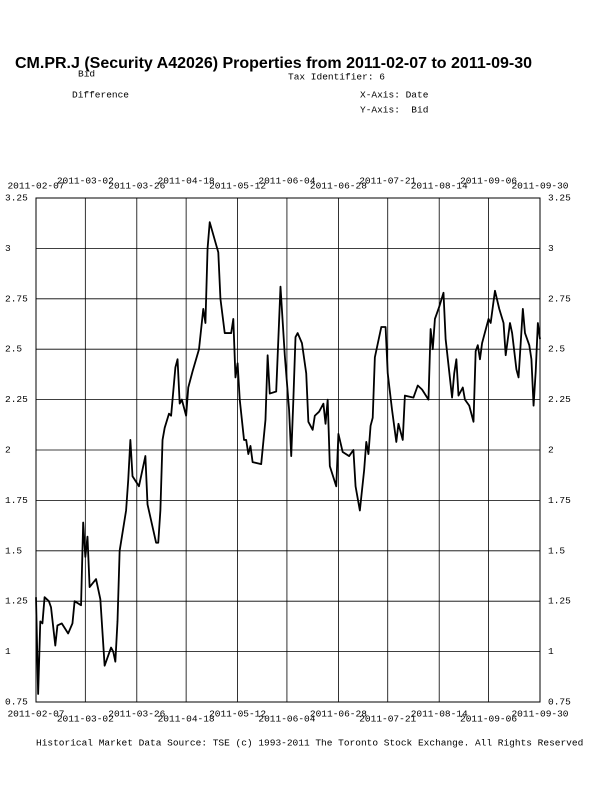  What do you see at coordinates (237, 714) in the screenshot?
I see `x-tick-label: 2011-05-12` at bounding box center [237, 714].